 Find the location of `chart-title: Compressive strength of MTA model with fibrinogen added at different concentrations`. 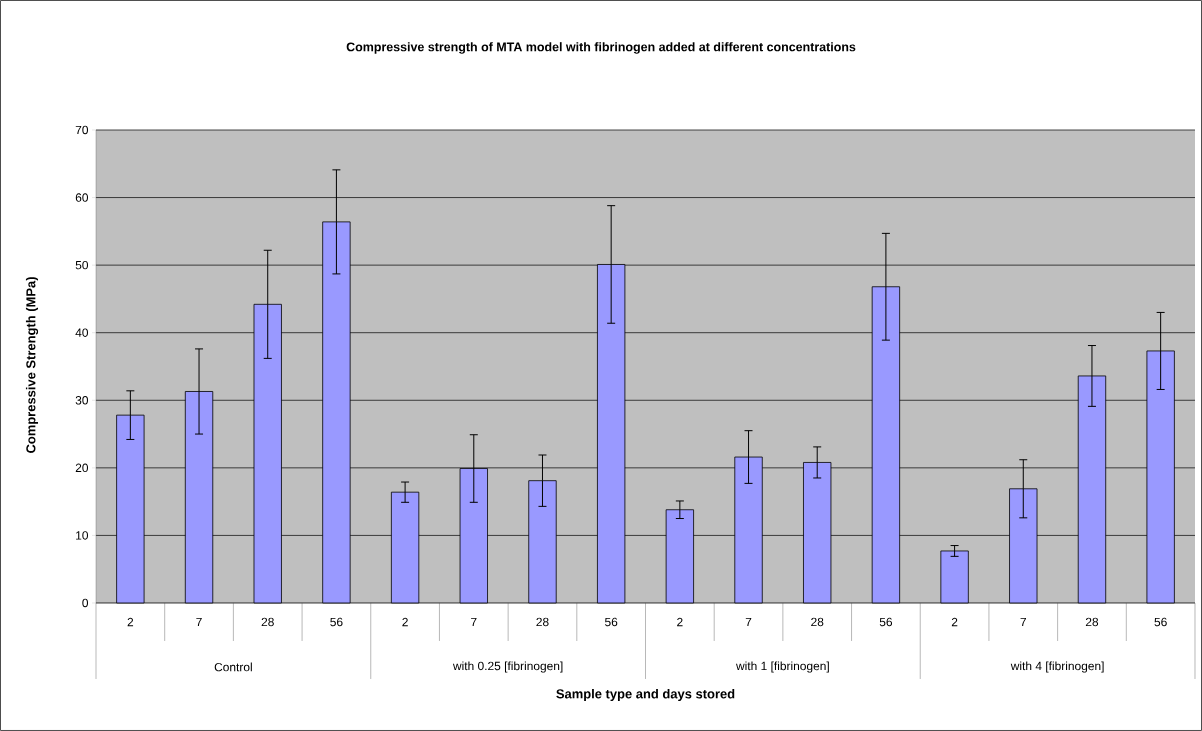

chart-title: Compressive strength of MTA model with fibrinogen added at different concentrations is located at coordinates (601, 48).